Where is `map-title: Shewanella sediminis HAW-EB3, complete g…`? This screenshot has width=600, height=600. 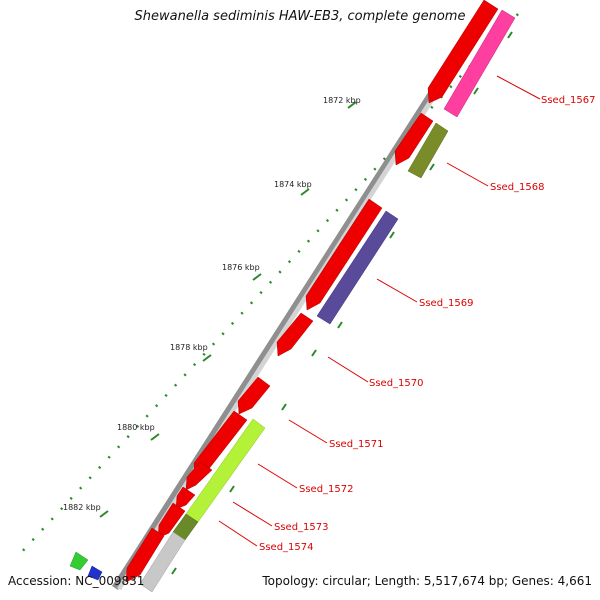
map-title: Shewanella sediminis HAW-EB3, complete g… is located at coordinates (300, 16).